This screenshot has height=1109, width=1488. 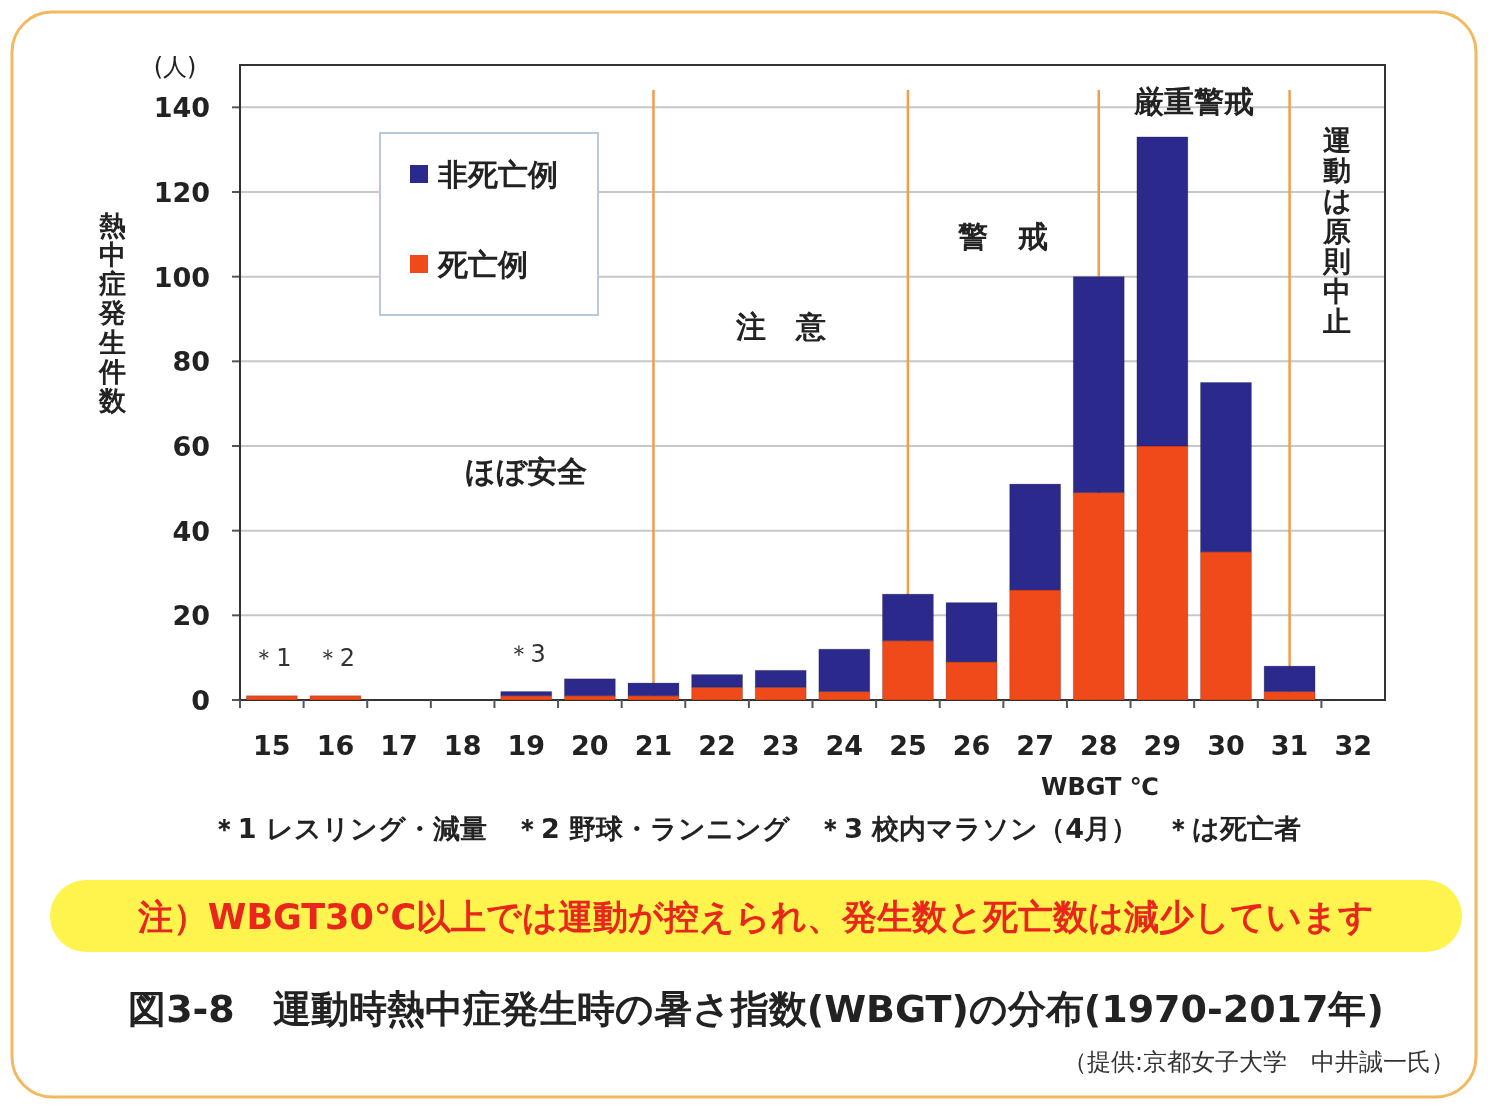 I want to click on x-tick-label: 22, so click(x=717, y=745).